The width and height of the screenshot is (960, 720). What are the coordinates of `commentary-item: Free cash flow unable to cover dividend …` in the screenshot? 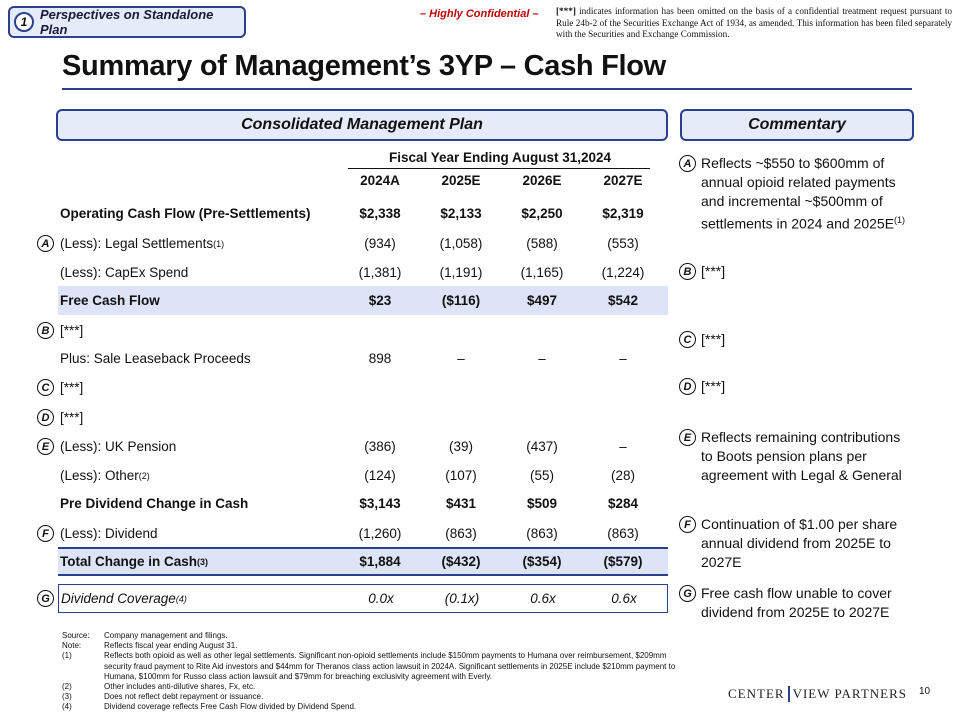 It's located at (806, 603).